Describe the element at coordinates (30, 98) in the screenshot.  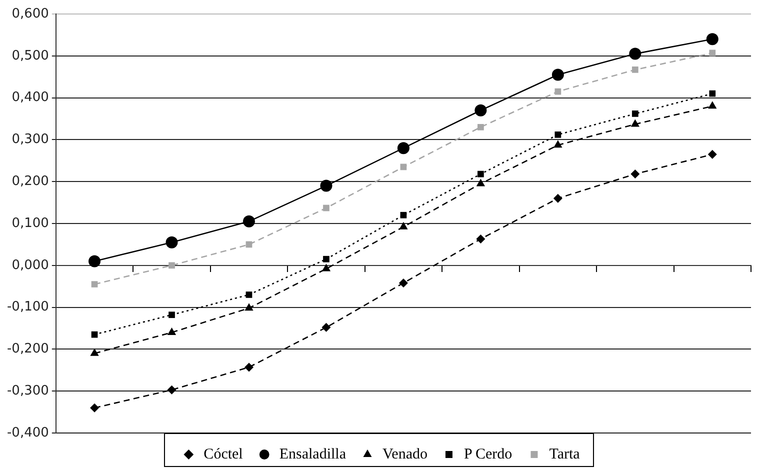
I see `y-tick-label: 0,400` at that location.